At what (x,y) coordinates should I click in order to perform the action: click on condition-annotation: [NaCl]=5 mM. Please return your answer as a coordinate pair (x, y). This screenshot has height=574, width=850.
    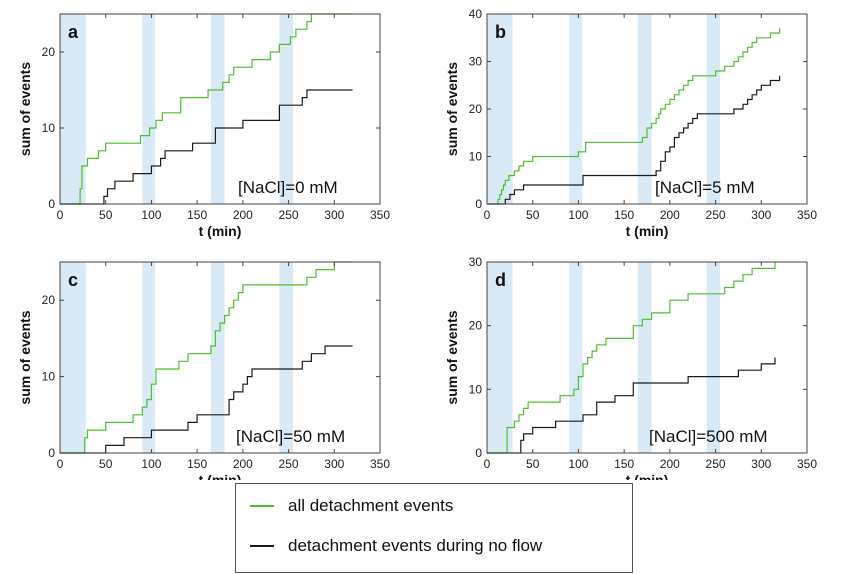
    Looking at the image, I should click on (705, 187).